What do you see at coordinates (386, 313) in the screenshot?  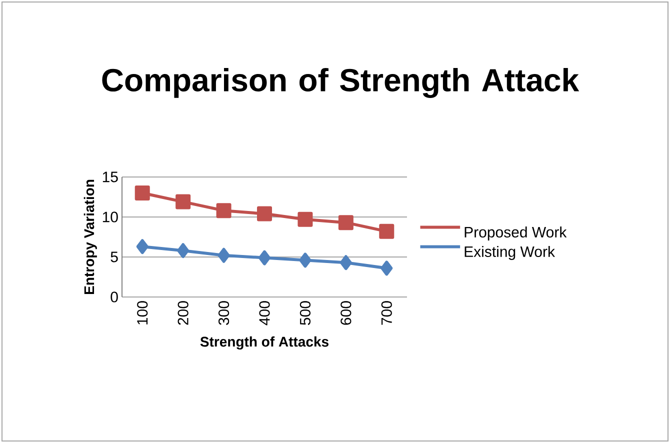 I see `x-tick-label: 700` at bounding box center [386, 313].